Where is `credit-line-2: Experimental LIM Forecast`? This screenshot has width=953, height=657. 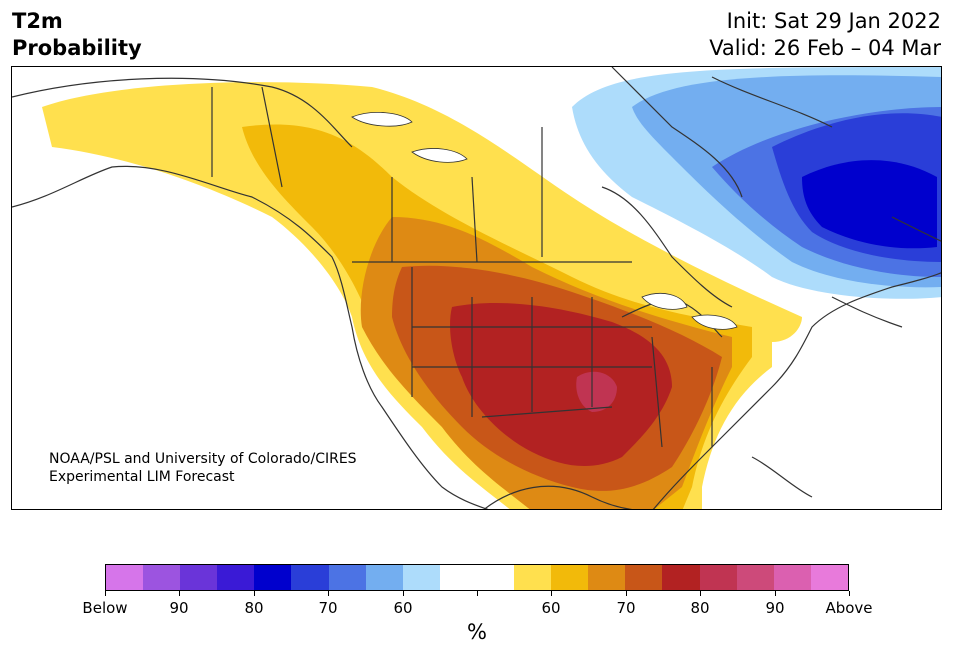 credit-line-2: Experimental LIM Forecast is located at coordinates (142, 477).